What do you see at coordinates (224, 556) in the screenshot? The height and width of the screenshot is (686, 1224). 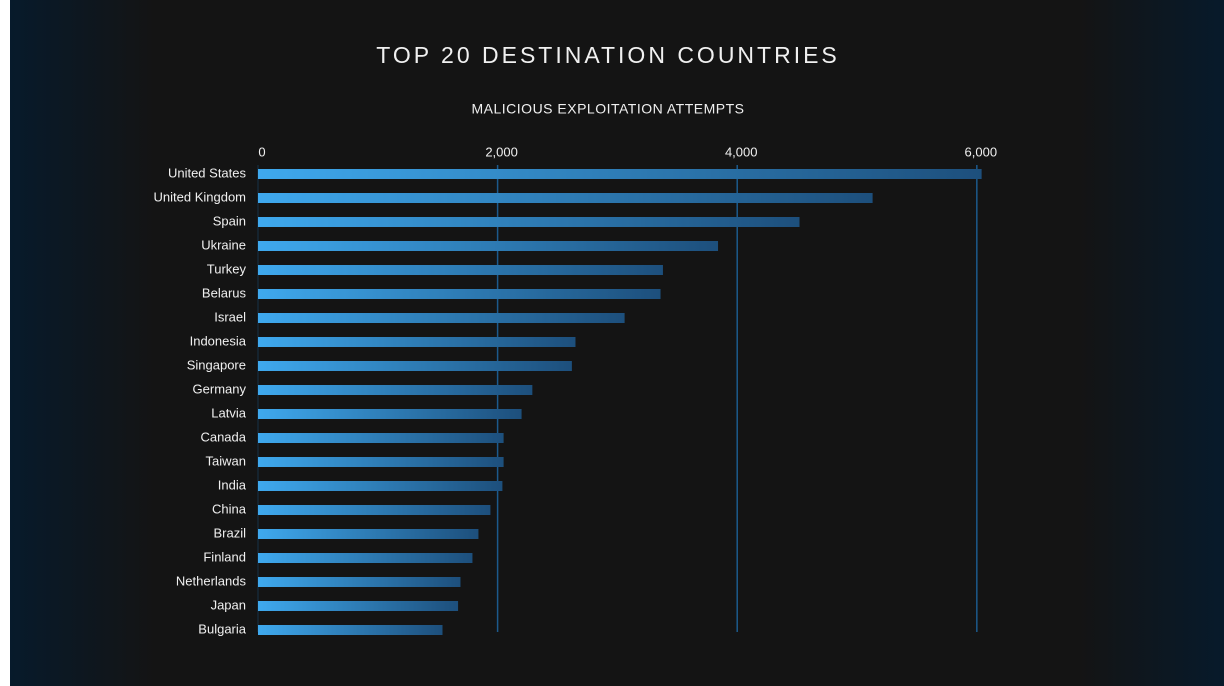 I see `y-tick-label: Finland` at bounding box center [224, 556].